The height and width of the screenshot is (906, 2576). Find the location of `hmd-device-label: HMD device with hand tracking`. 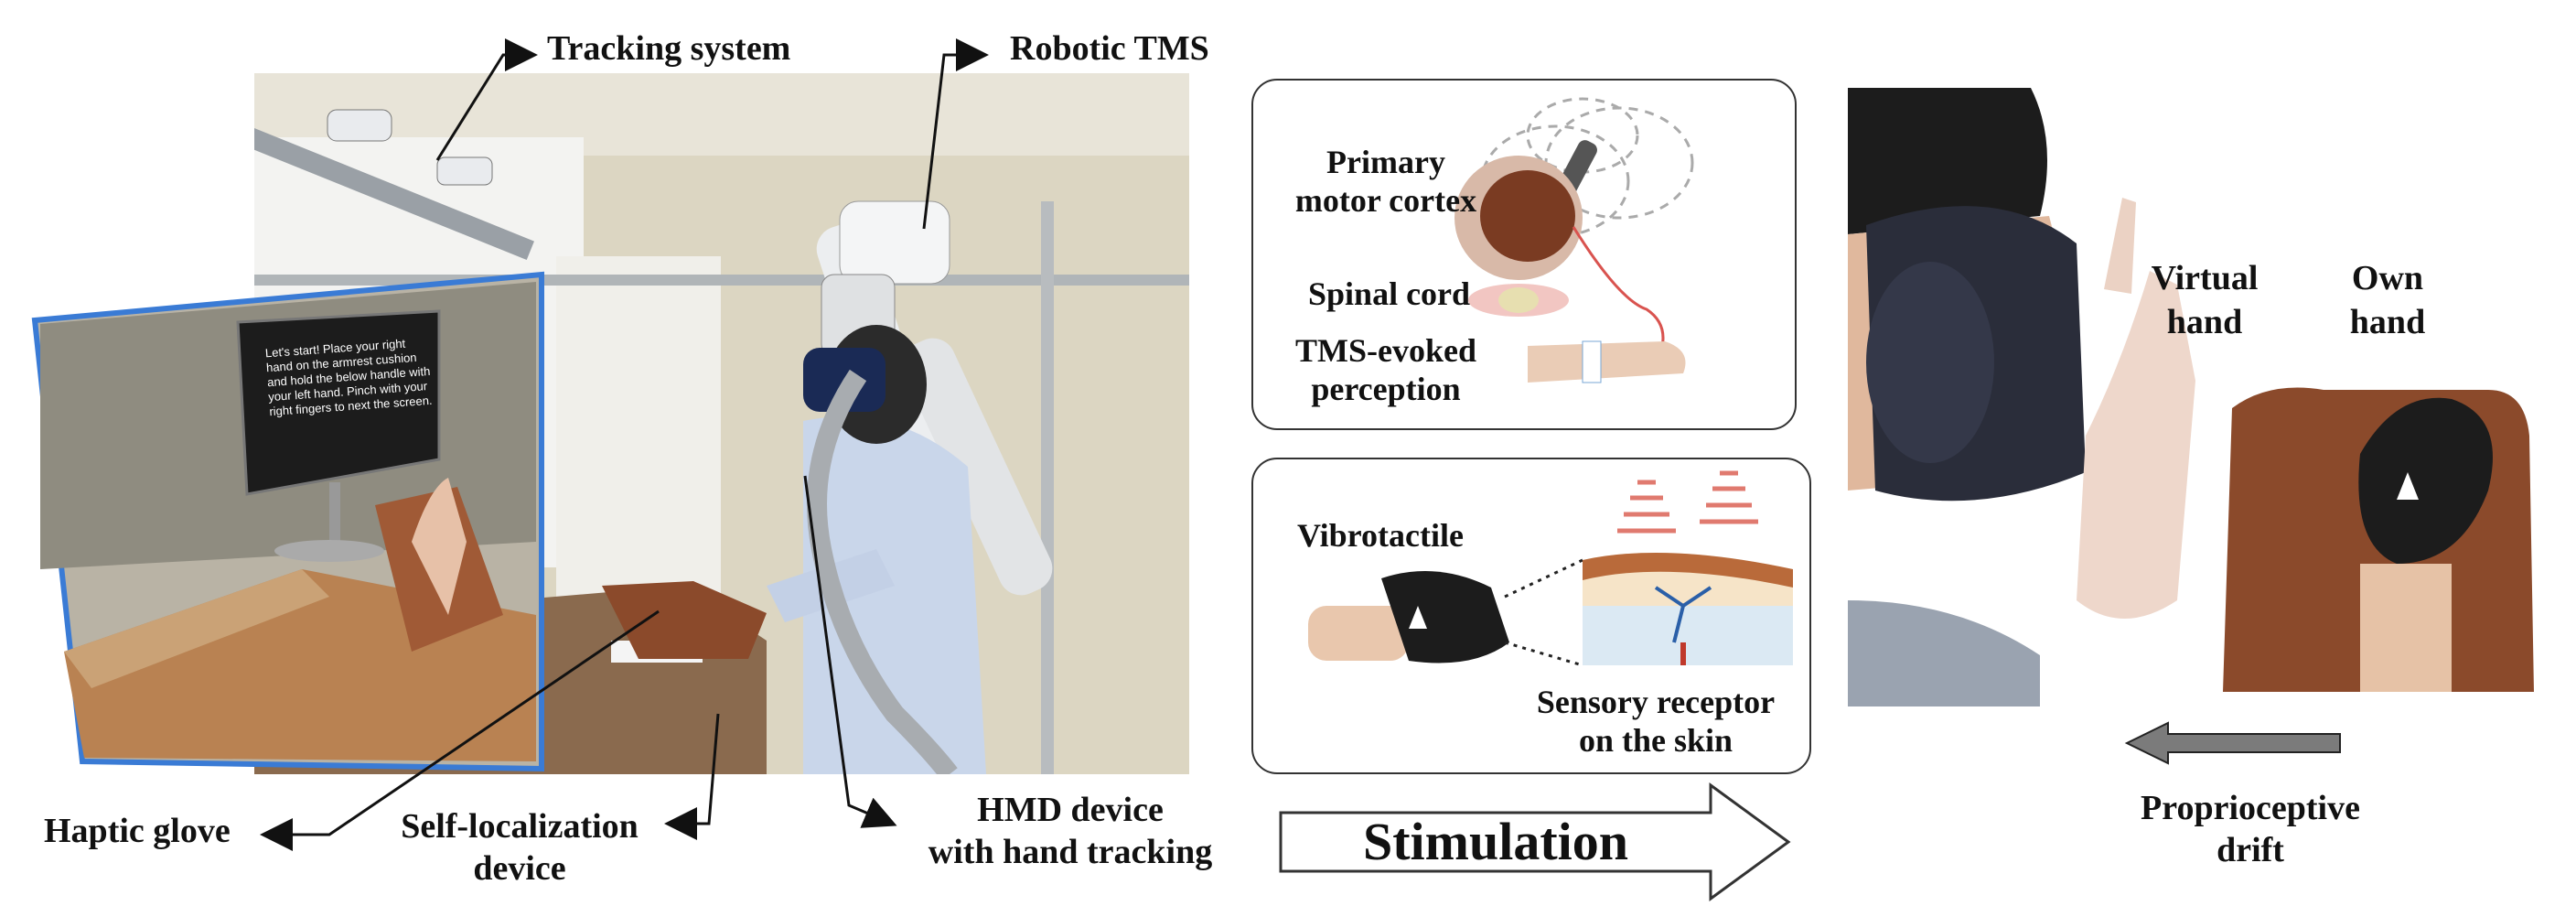

hmd-device-label: HMD device with hand tracking is located at coordinates (1070, 831).